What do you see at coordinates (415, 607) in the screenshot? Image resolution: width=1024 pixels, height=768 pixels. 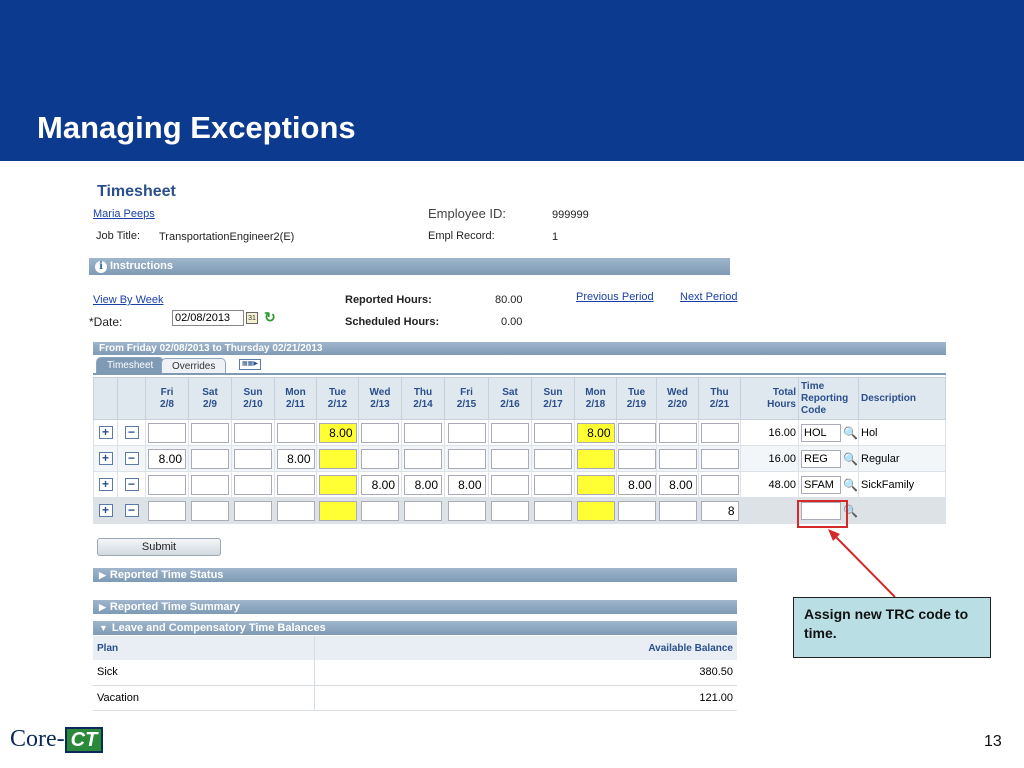 I see `reported-time-summary-bar: ▶ Reported Time Summary` at bounding box center [415, 607].